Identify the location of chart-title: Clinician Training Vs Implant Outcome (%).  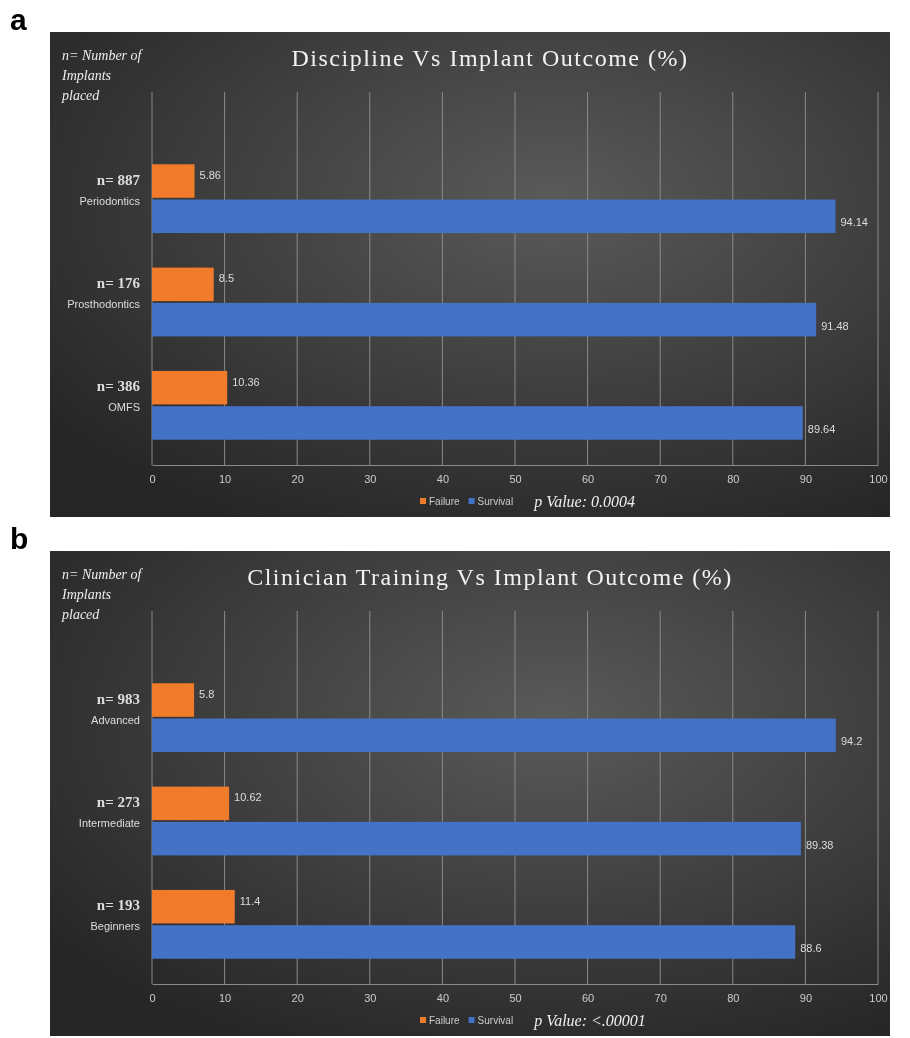
(490, 577).